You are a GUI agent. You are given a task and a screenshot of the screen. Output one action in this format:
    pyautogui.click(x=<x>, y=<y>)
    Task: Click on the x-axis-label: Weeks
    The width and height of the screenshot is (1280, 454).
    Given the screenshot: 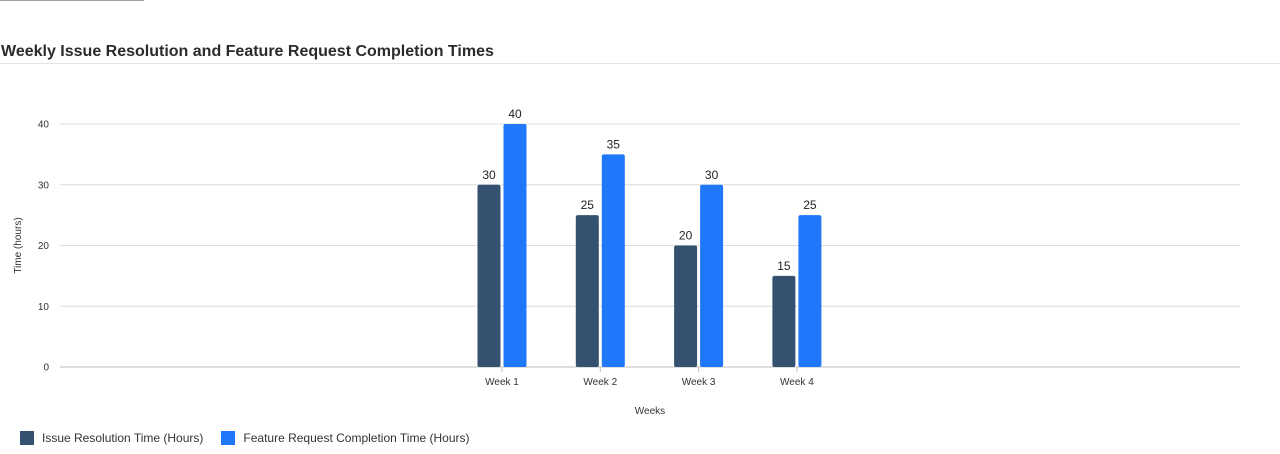 What is the action you would take?
    pyautogui.click(x=650, y=411)
    